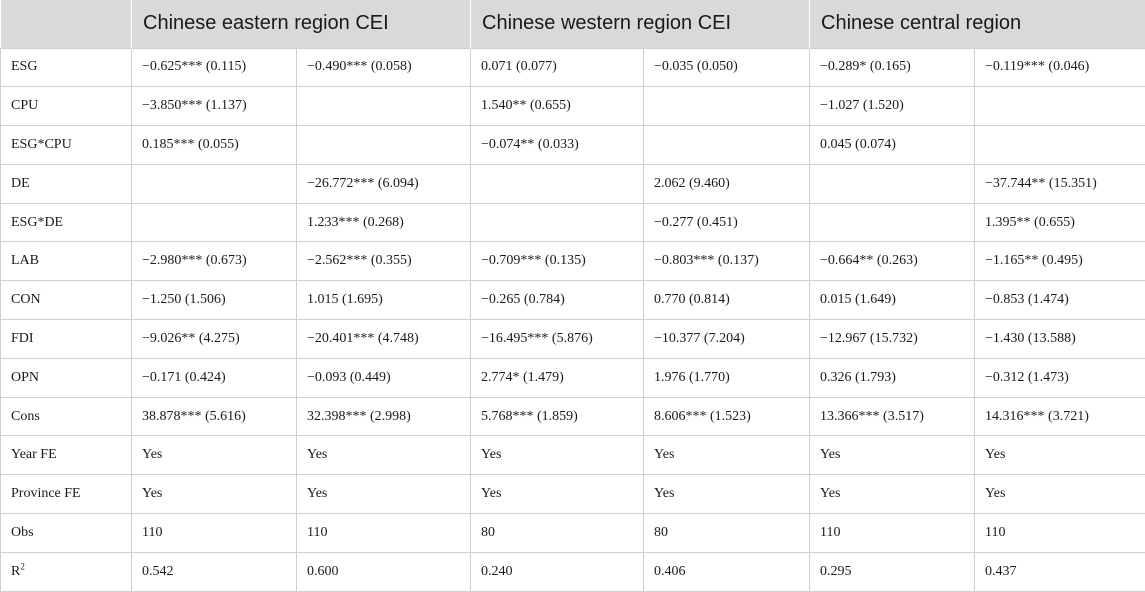  I want to click on table-cell: 0.240, so click(557, 571).